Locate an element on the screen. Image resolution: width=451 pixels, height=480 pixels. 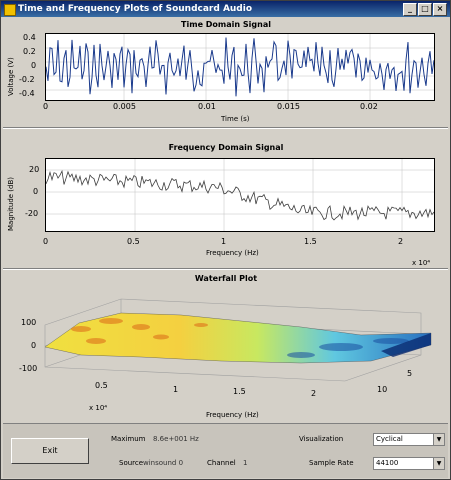
waterfall-ztick: -100 is located at coordinates (28, 368).